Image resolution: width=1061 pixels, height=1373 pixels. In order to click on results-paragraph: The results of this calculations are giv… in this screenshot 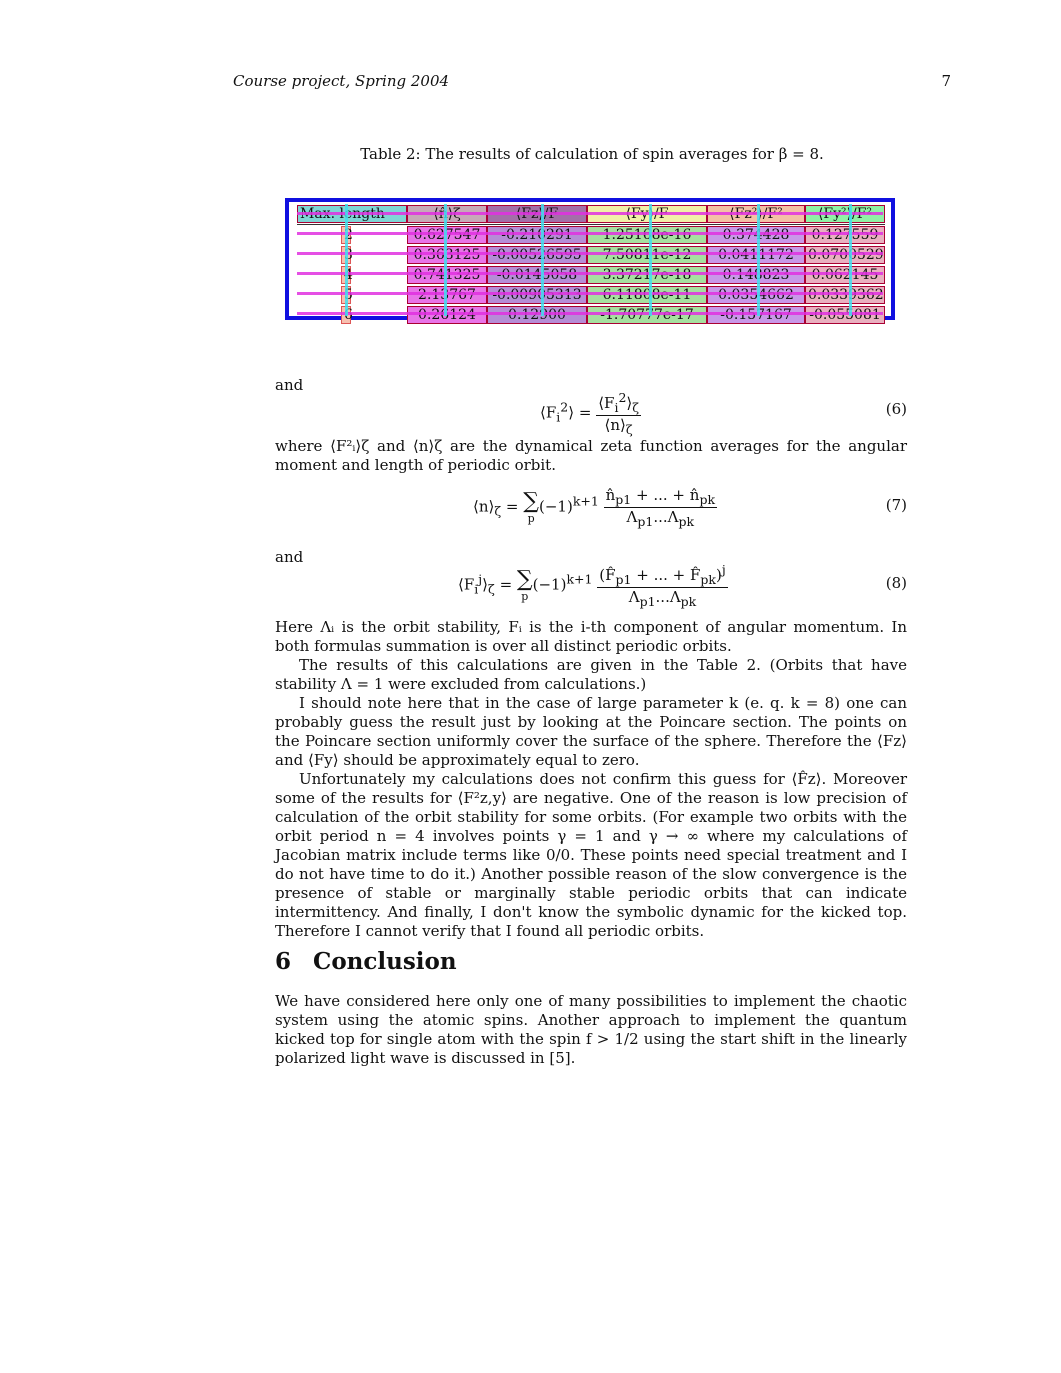, I will do `click(591, 674)`.